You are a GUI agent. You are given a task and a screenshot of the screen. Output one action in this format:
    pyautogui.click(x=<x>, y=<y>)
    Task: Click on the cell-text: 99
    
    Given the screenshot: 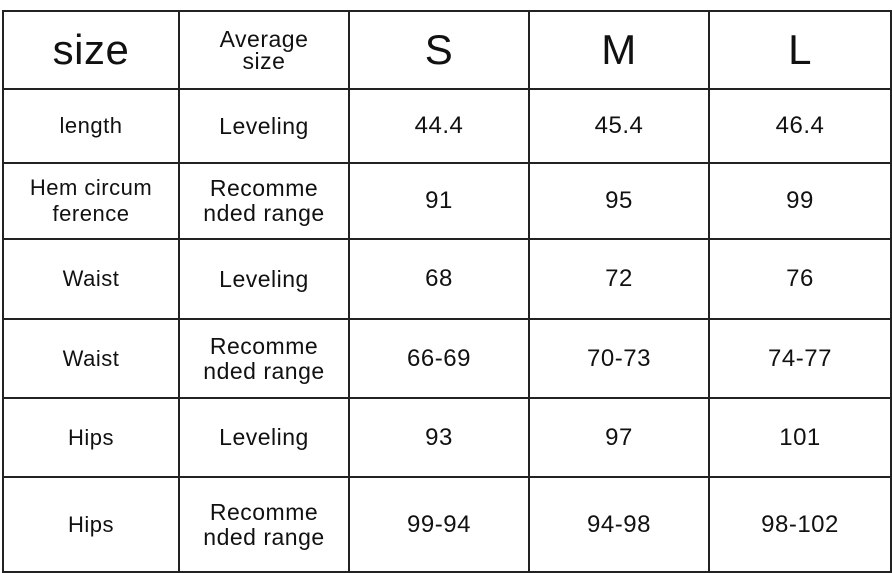 What is the action you would take?
    pyautogui.click(x=800, y=200)
    